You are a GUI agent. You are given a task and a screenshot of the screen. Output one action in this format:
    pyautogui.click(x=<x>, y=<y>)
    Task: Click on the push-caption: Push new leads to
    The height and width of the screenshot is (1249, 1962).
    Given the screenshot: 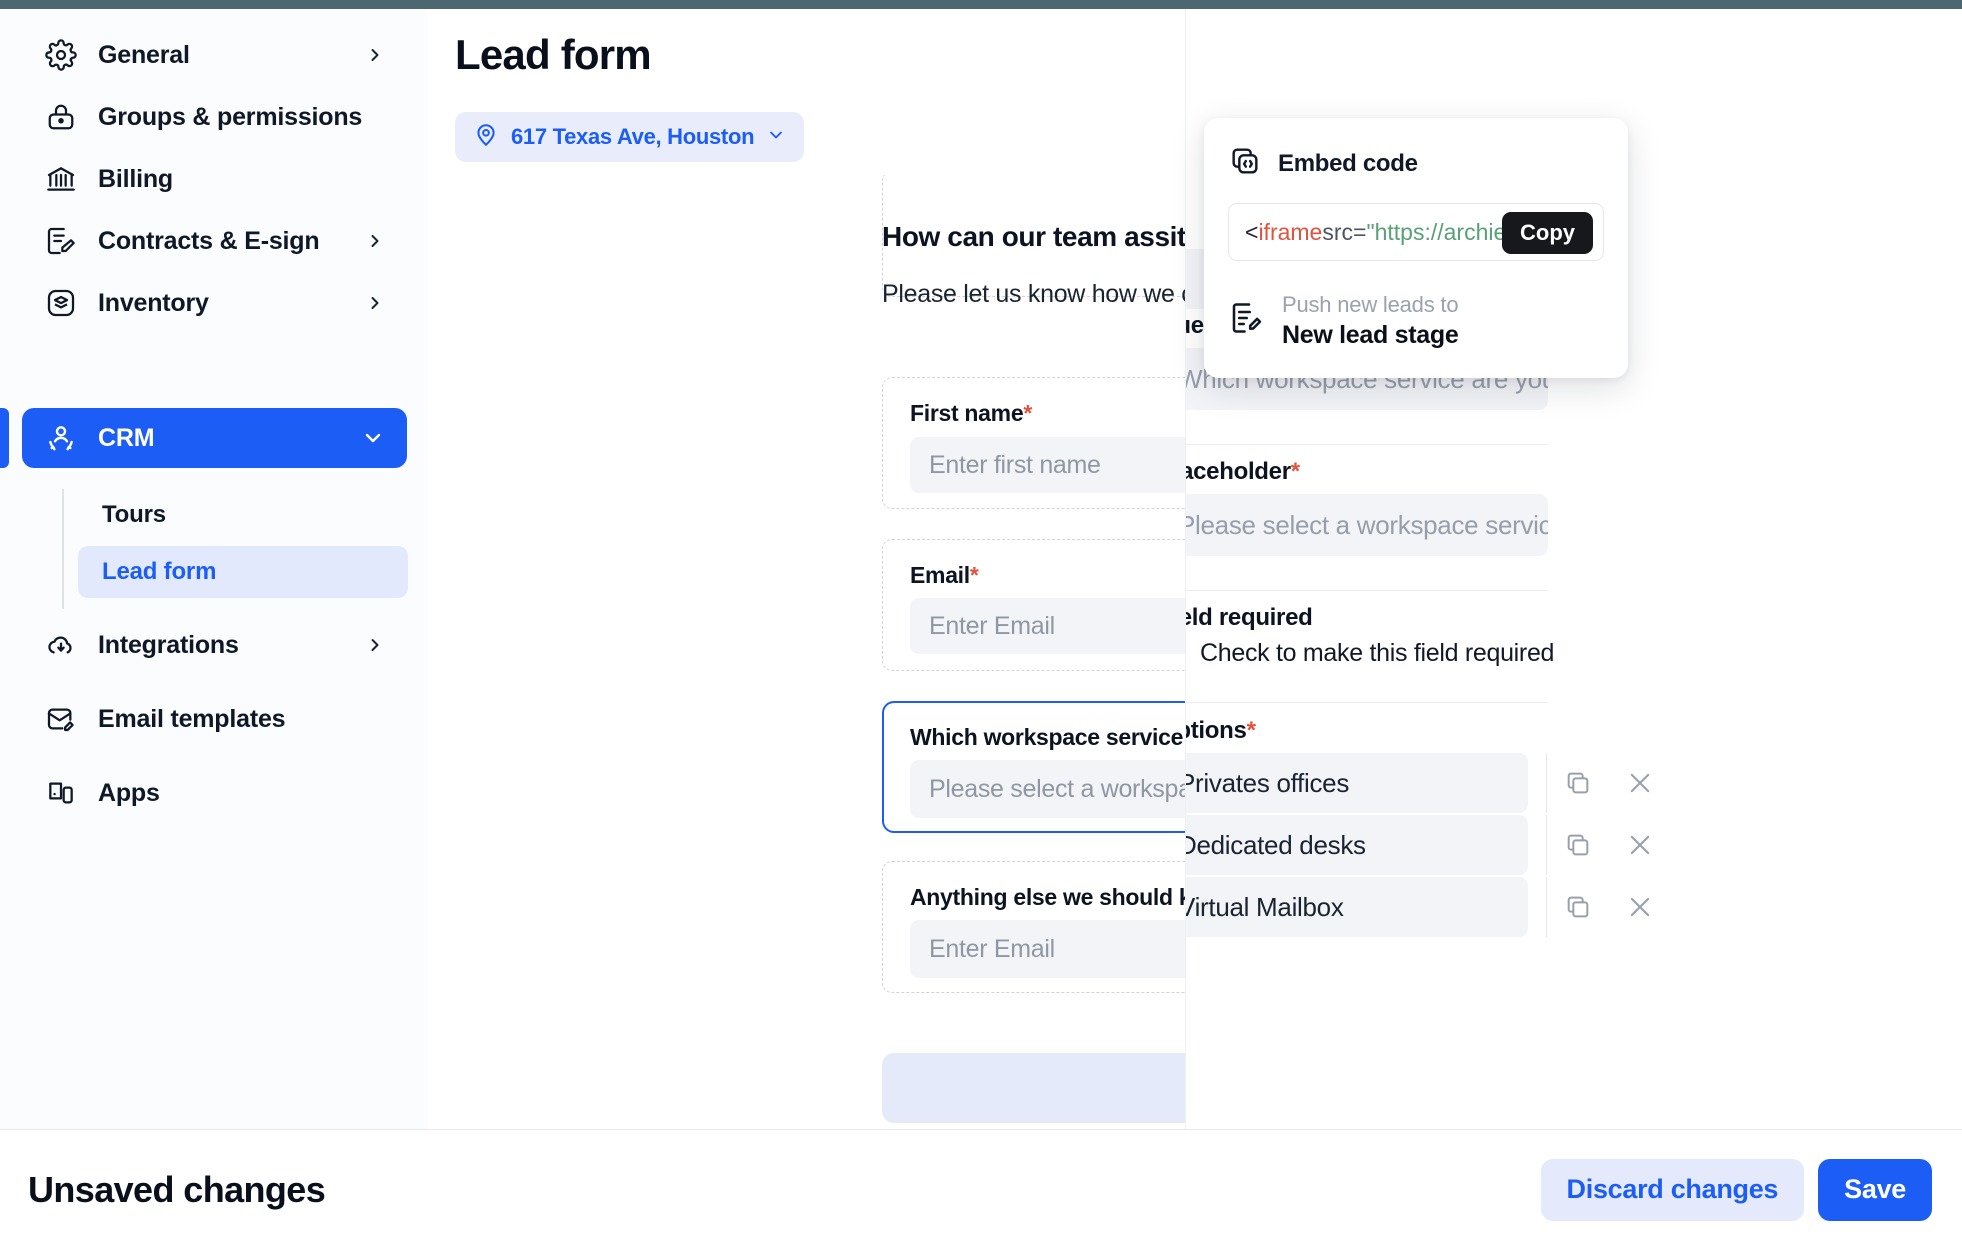 What is the action you would take?
    pyautogui.click(x=1370, y=304)
    